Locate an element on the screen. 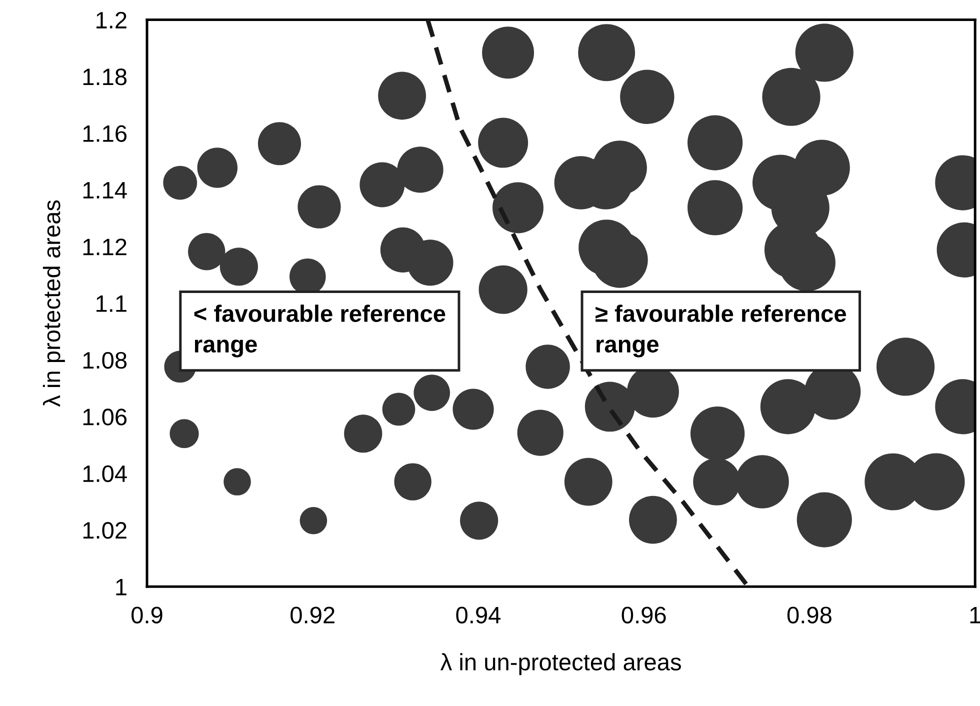  y-tick-label: 1.18 is located at coordinates (105, 77).